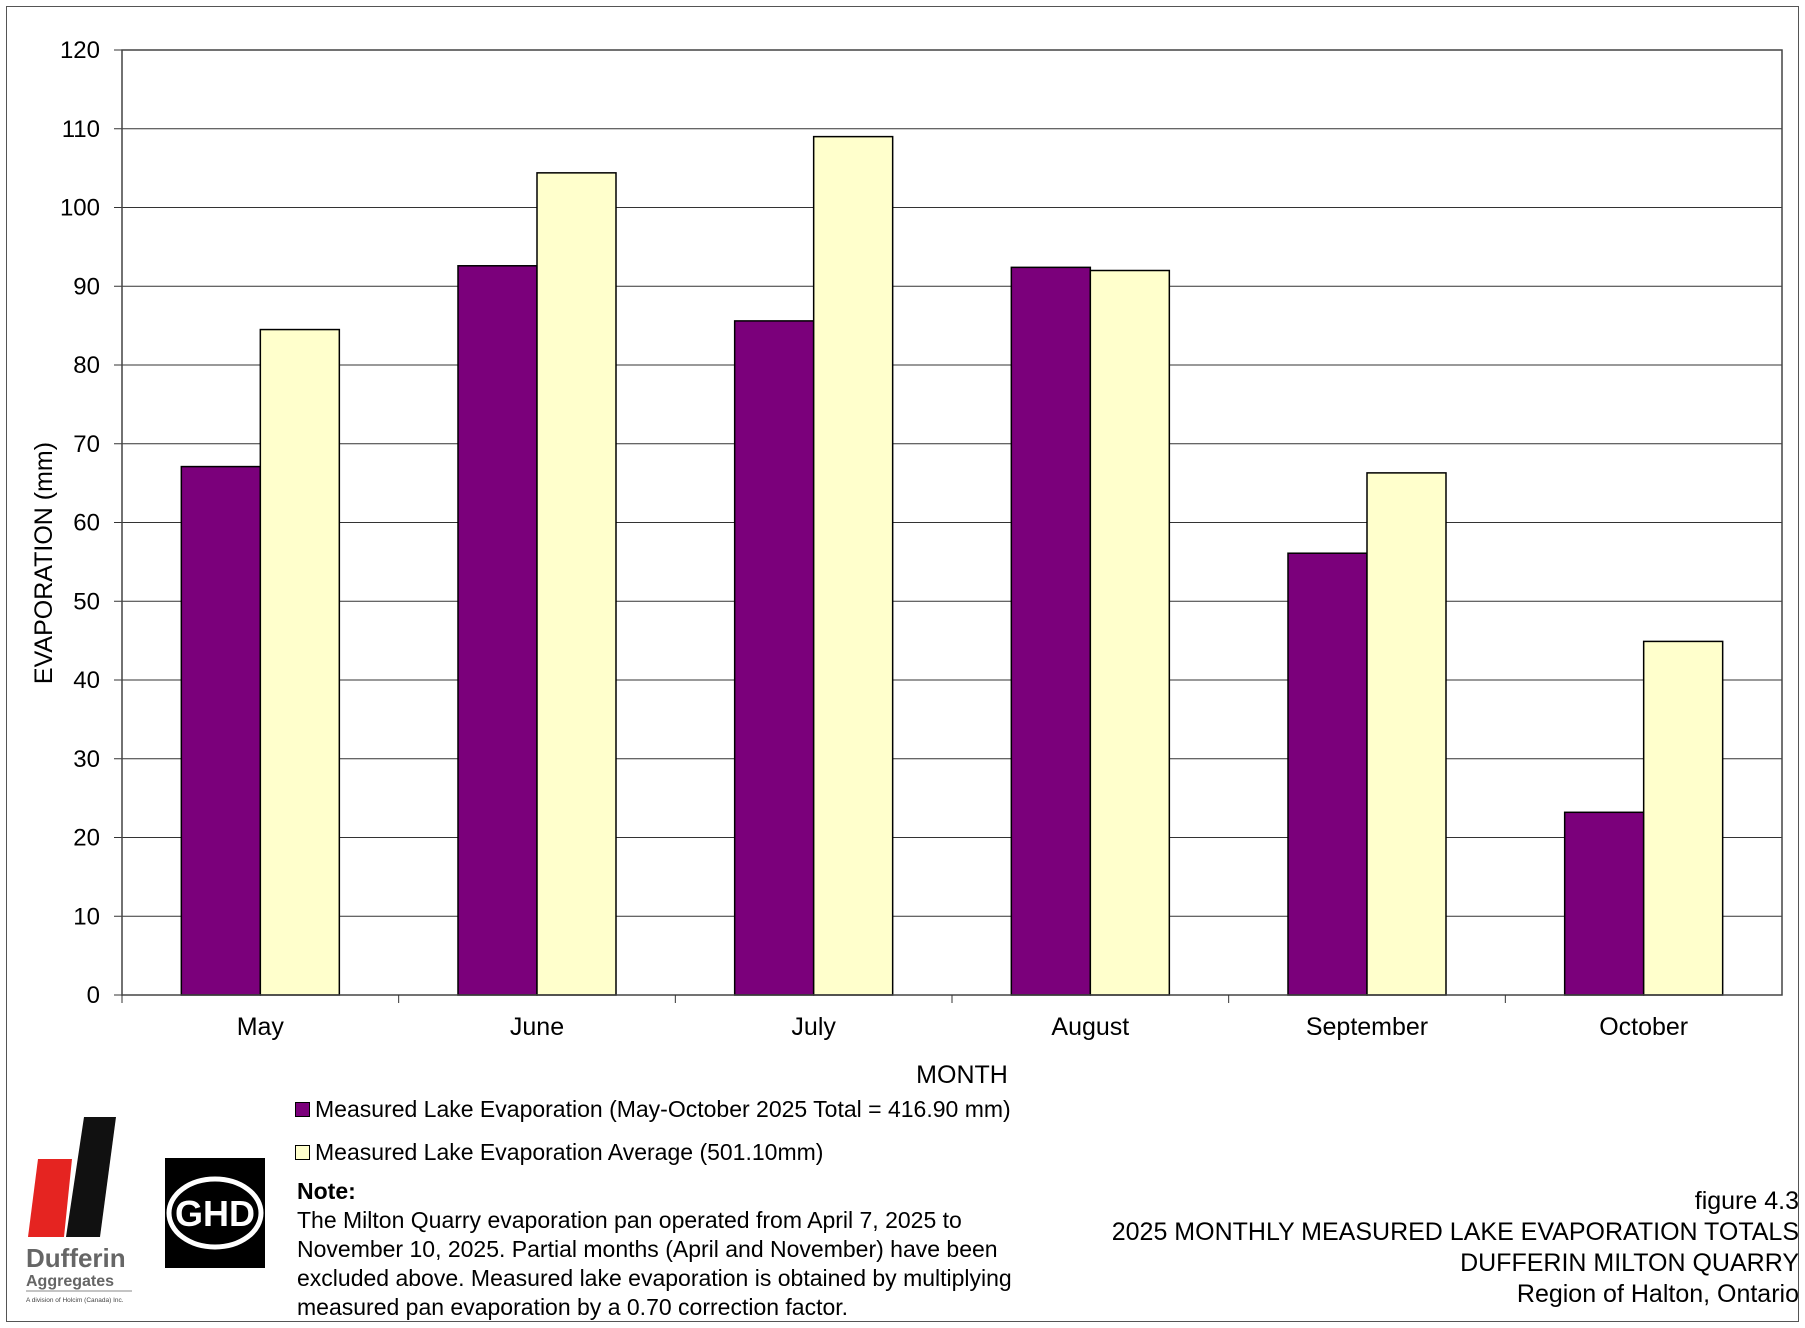 This screenshot has height=1328, width=1805. What do you see at coordinates (813, 1027) in the screenshot?
I see `x-tick-label: July` at bounding box center [813, 1027].